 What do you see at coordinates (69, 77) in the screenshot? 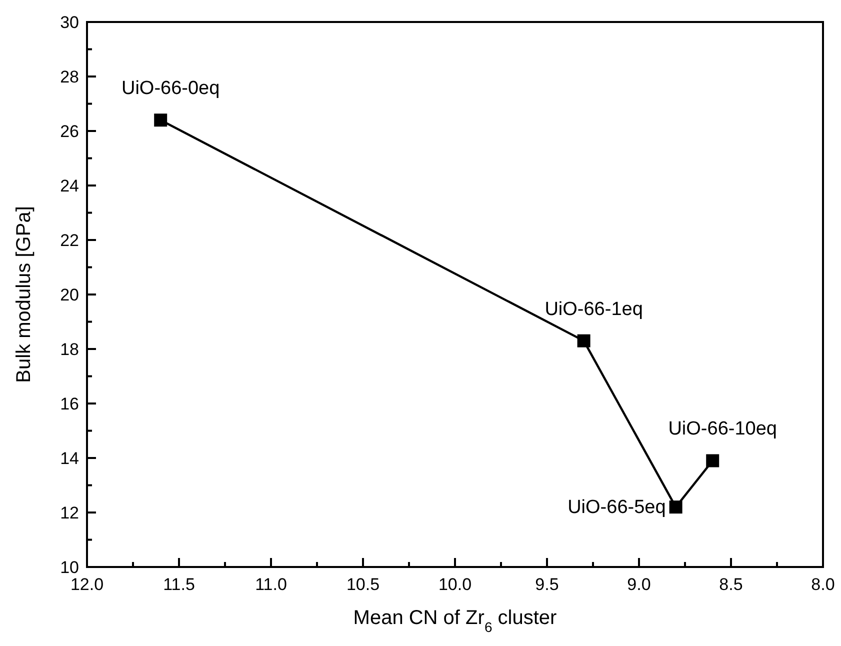
I see `y-tick-label: 28` at bounding box center [69, 77].